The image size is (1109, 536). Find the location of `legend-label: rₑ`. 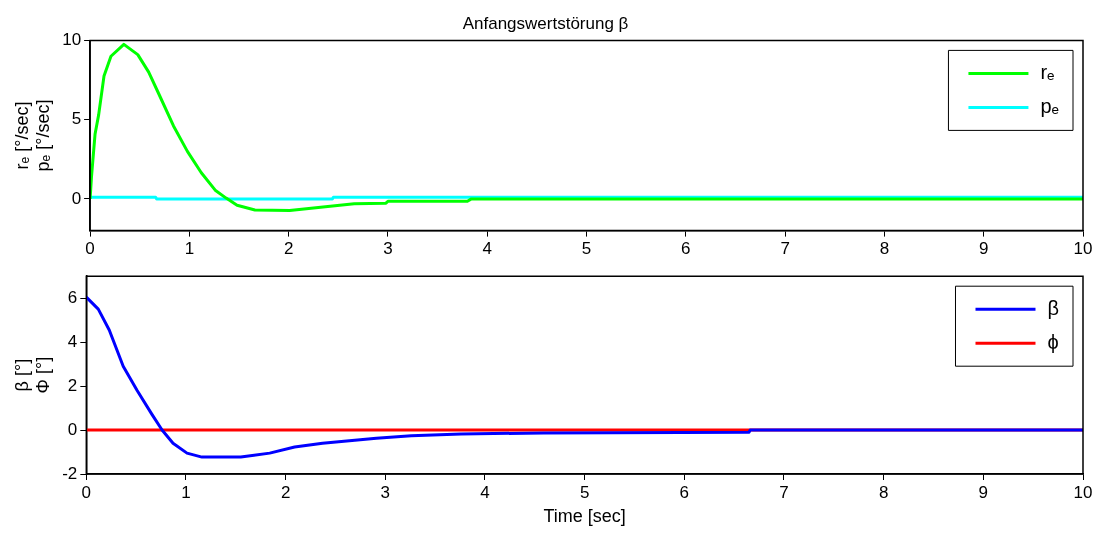

legend-label: rₑ is located at coordinates (1047, 71).